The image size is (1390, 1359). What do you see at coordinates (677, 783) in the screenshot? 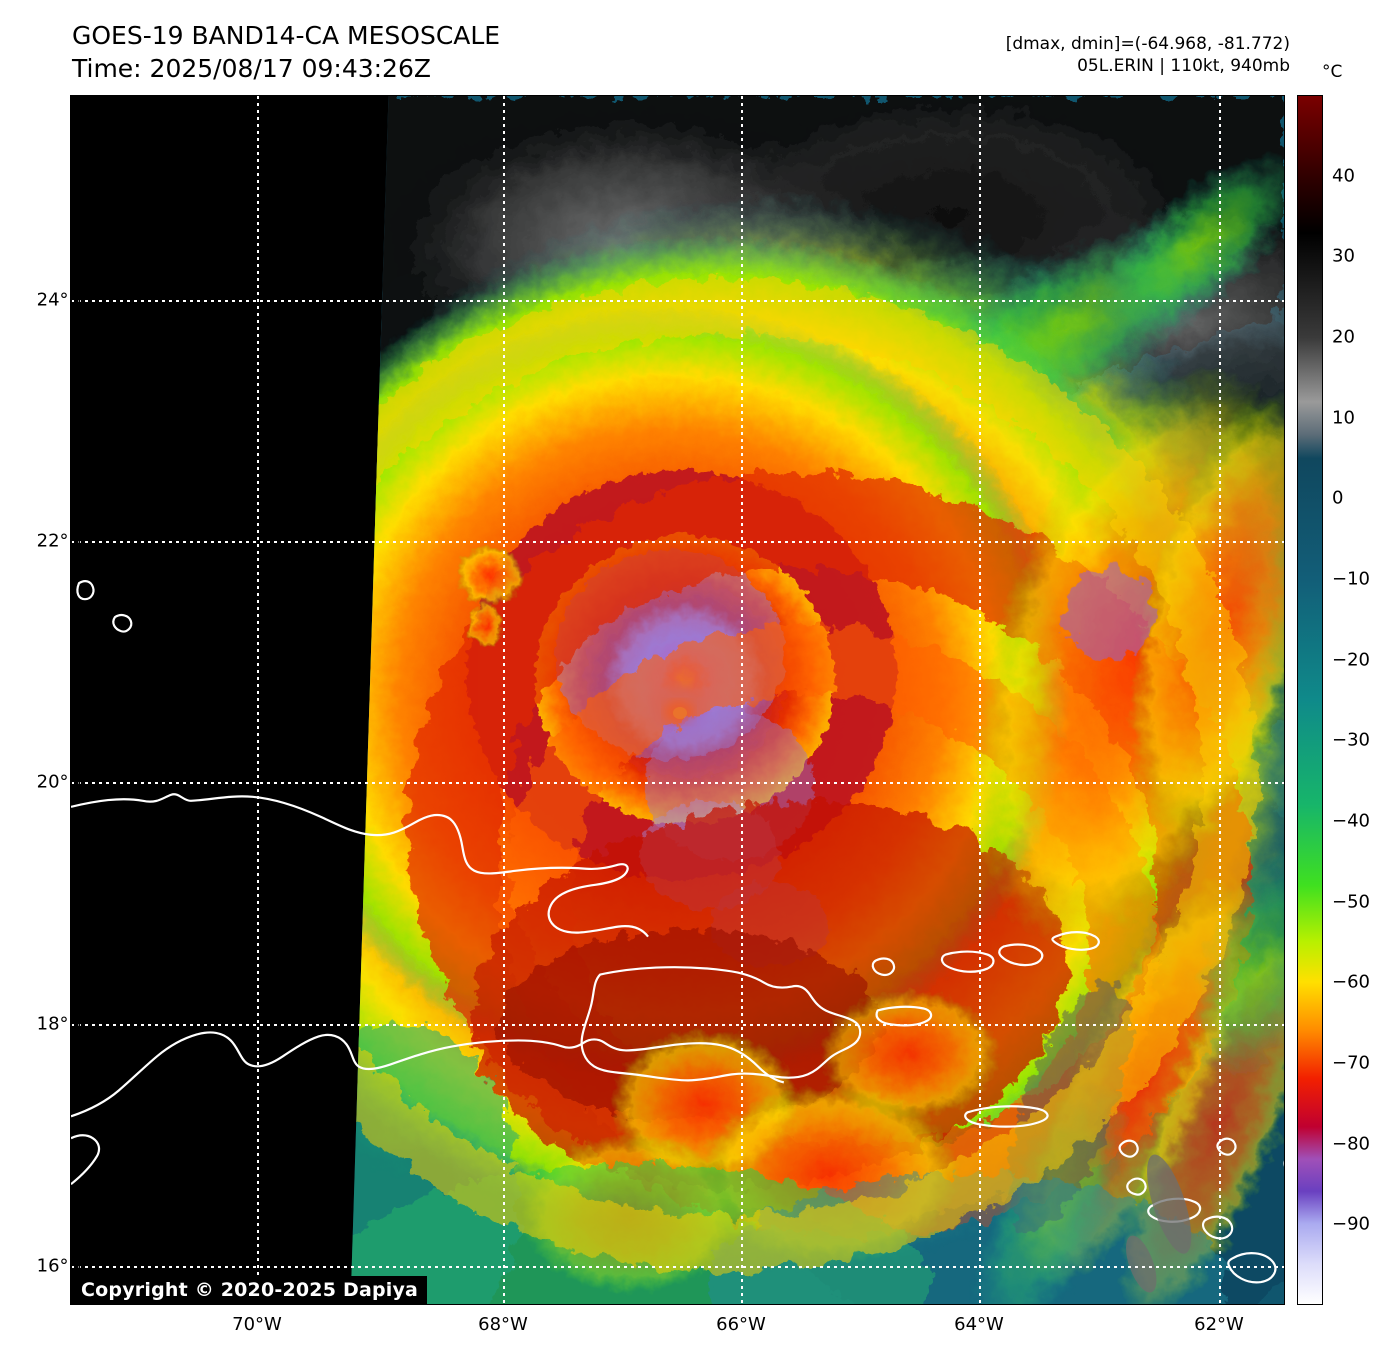
I see `gridline-20n` at bounding box center [677, 783].